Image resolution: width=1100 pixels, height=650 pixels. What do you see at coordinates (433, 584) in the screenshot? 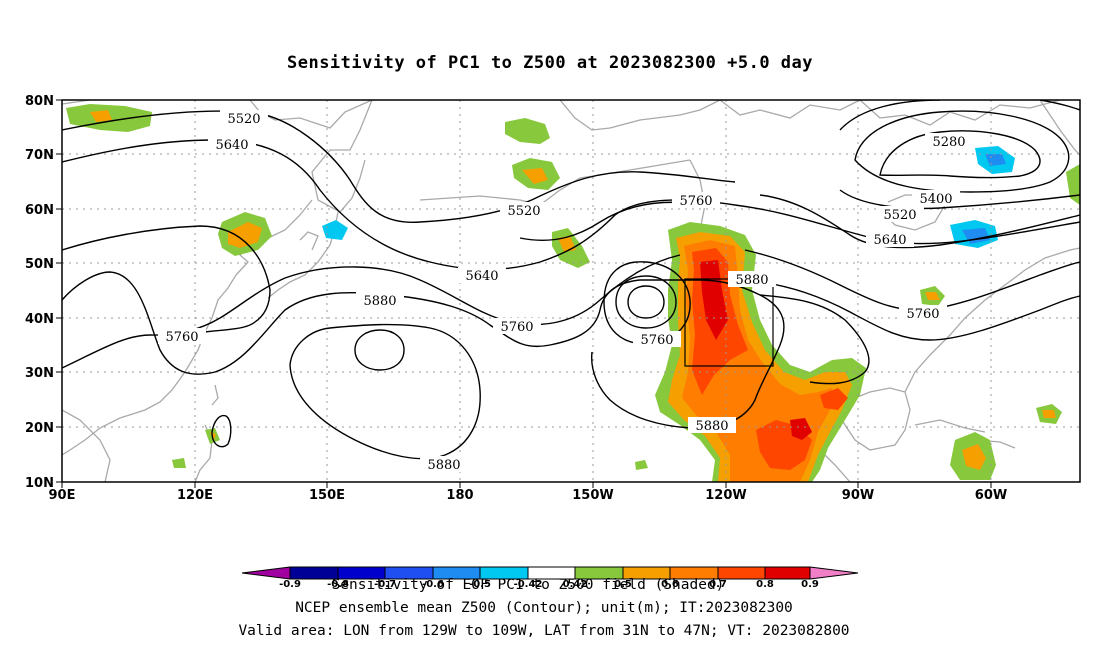
I see `colorbar-label: -0.6` at bounding box center [433, 584].